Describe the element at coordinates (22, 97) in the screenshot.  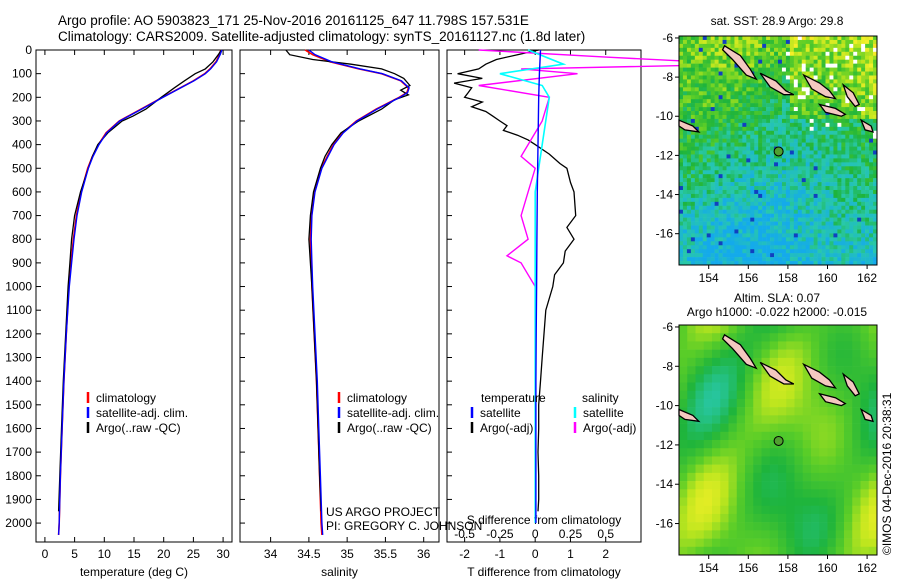
I see `y-tick-label: 200` at that location.